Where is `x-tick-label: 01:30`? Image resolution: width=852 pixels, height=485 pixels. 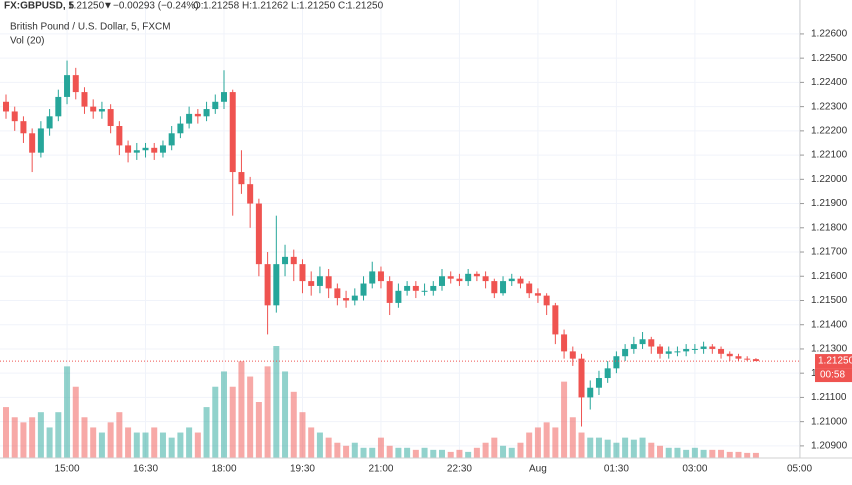
x-tick-label: 01:30 is located at coordinates (616, 469).